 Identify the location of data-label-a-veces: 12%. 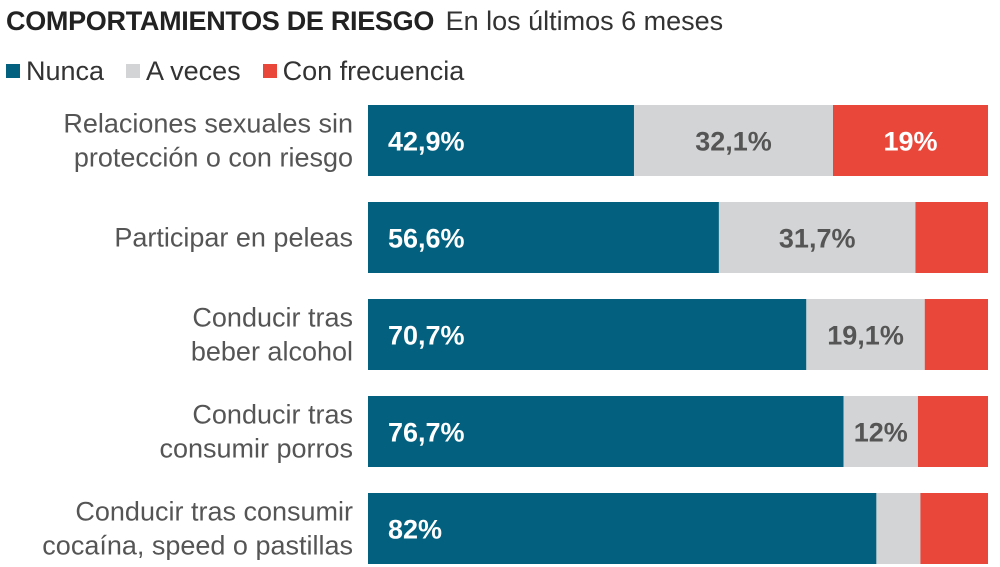
(881, 433).